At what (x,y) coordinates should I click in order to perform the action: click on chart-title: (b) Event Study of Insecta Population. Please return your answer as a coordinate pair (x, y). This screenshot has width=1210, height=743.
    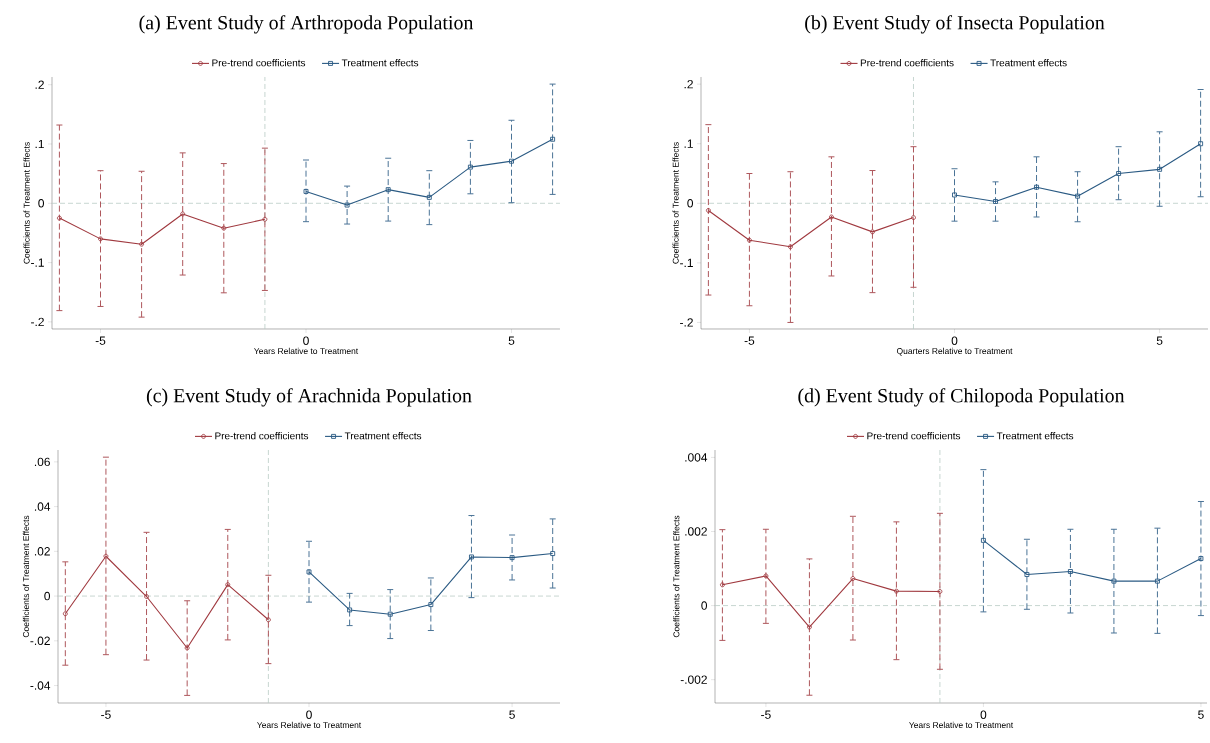
    Looking at the image, I should click on (955, 24).